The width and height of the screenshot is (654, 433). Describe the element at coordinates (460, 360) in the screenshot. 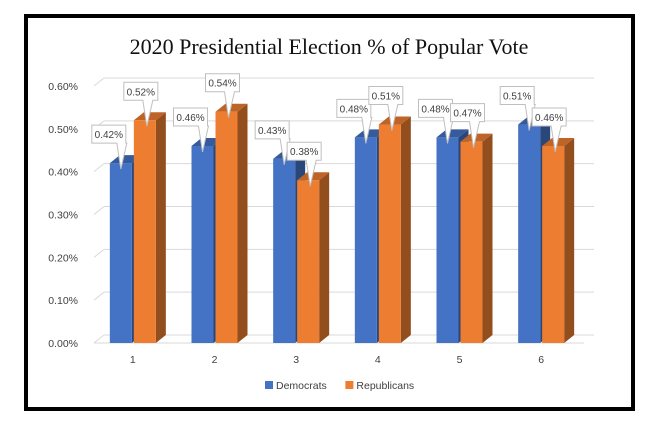

I see `x-tick-label: 5` at that location.